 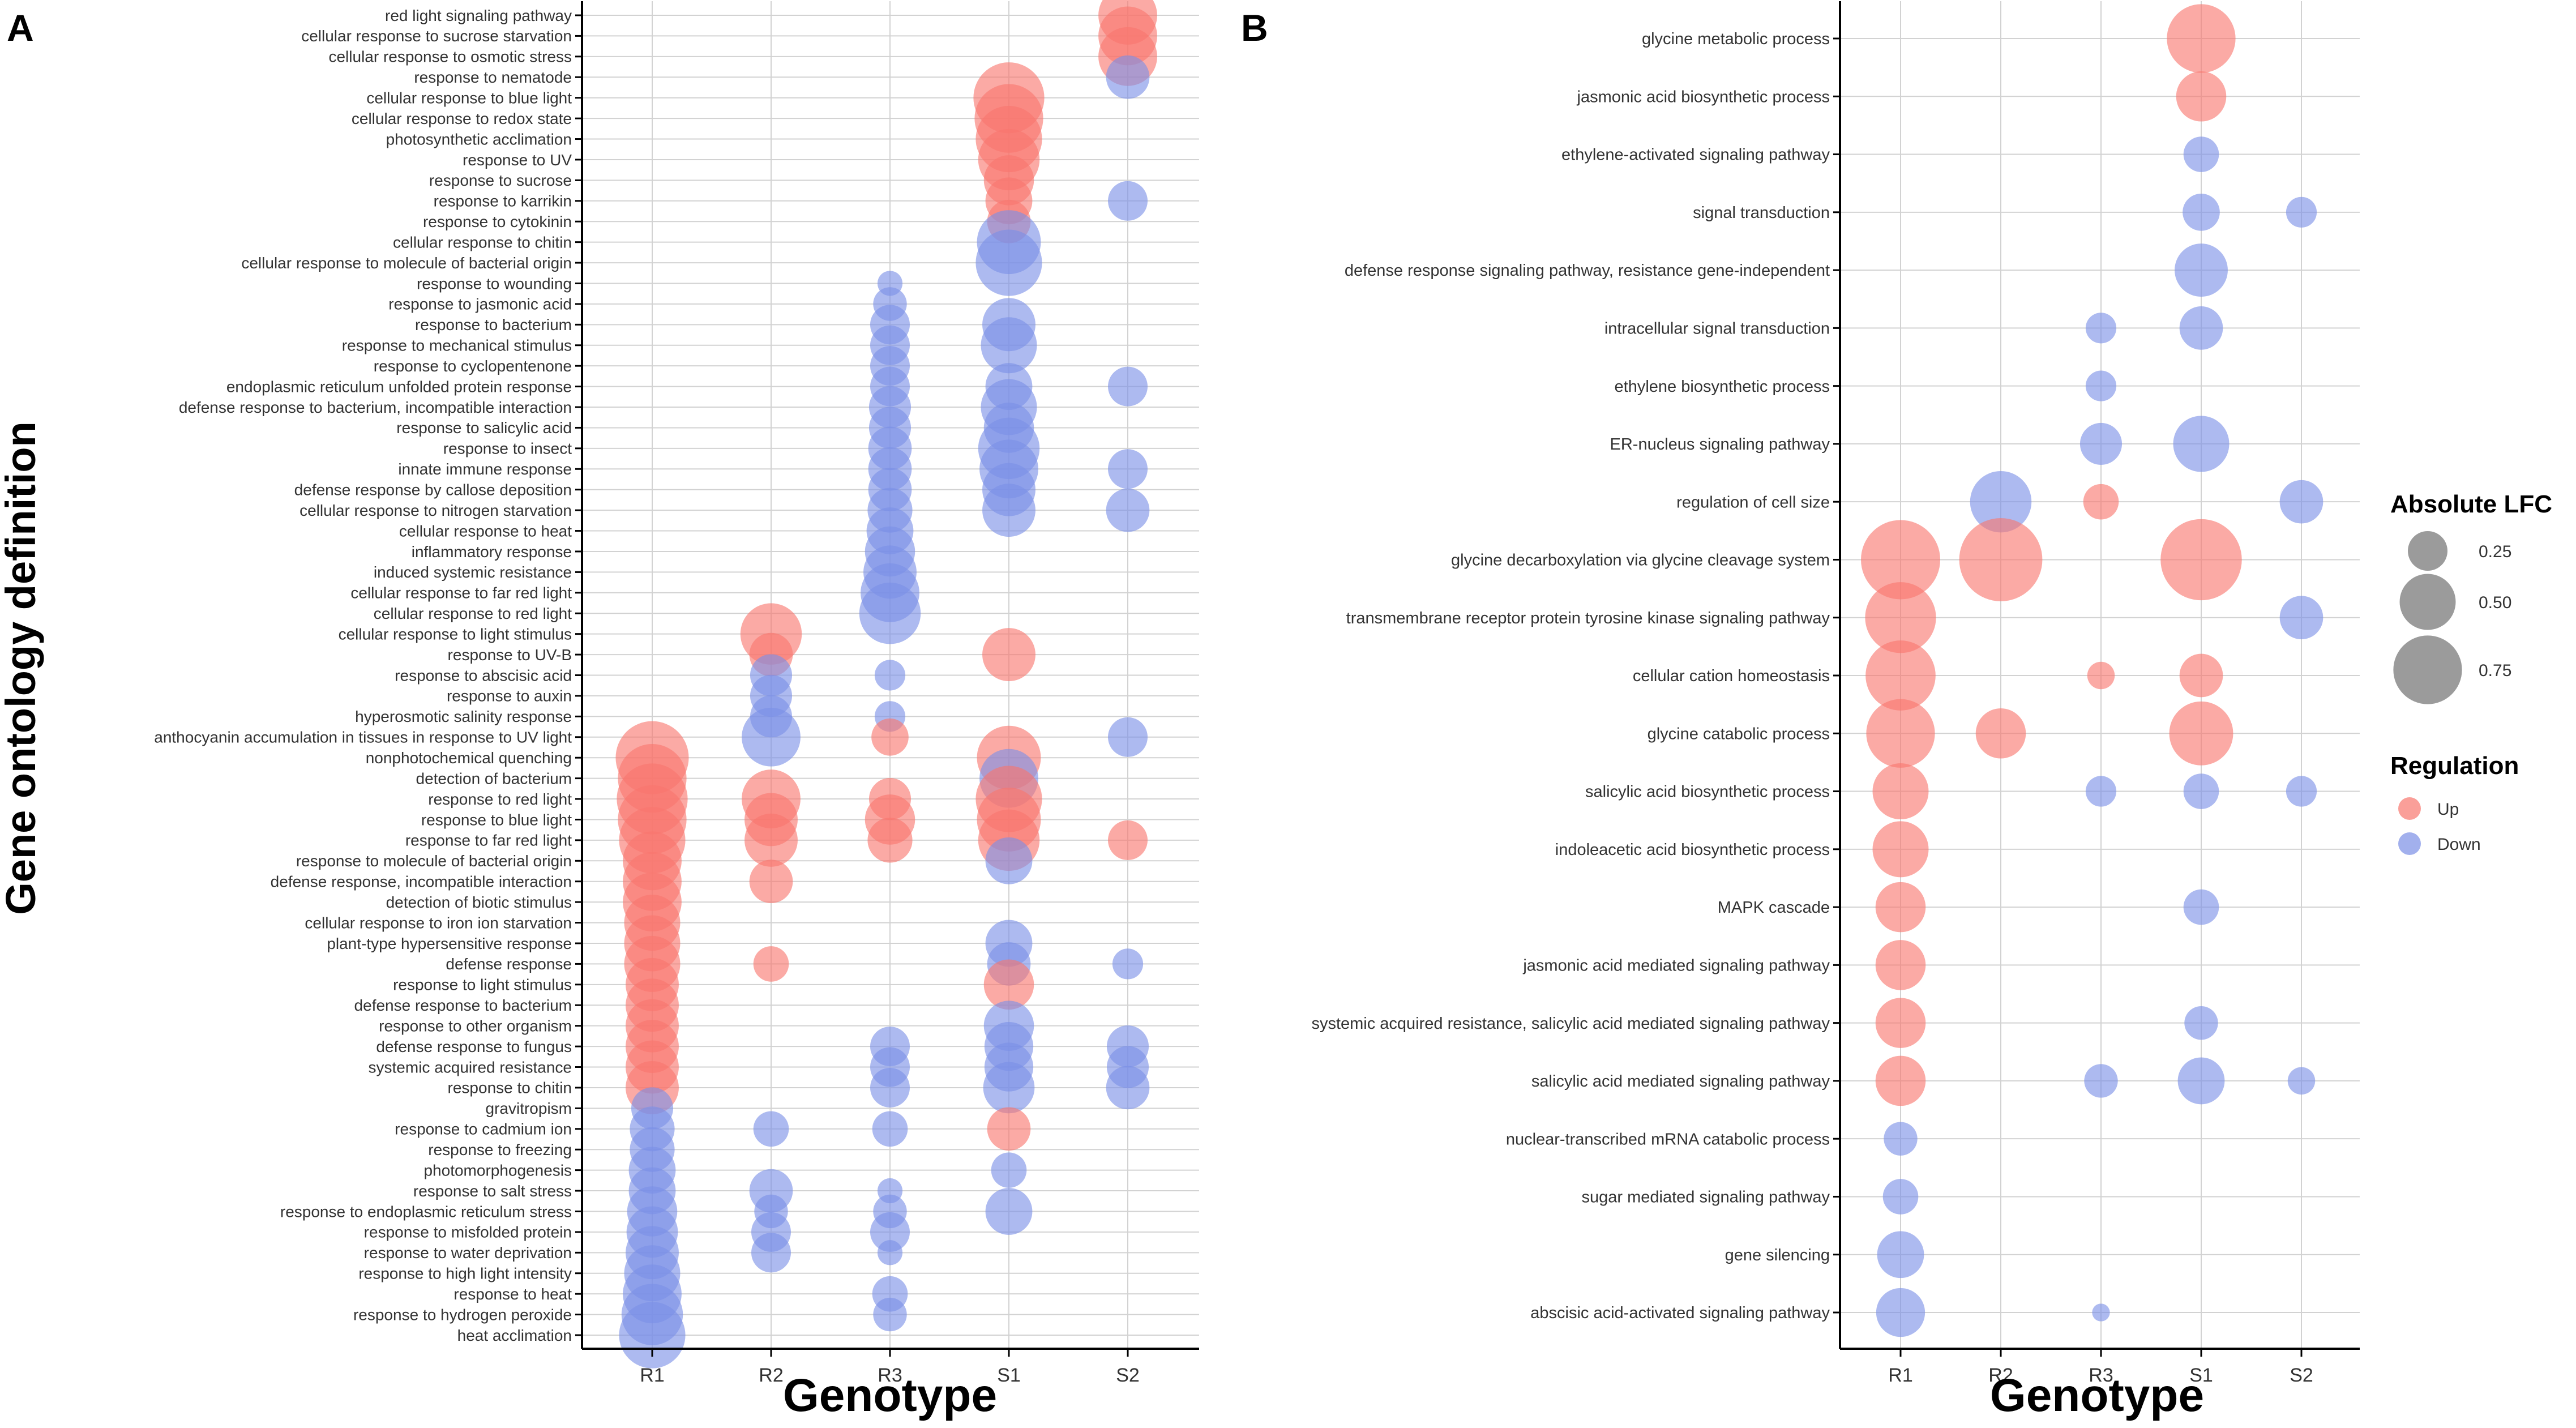 I want to click on a-term-label-cellular-response-to-iron-ion-starvation: cellular response to iron ion starvation, so click(x=438, y=922).